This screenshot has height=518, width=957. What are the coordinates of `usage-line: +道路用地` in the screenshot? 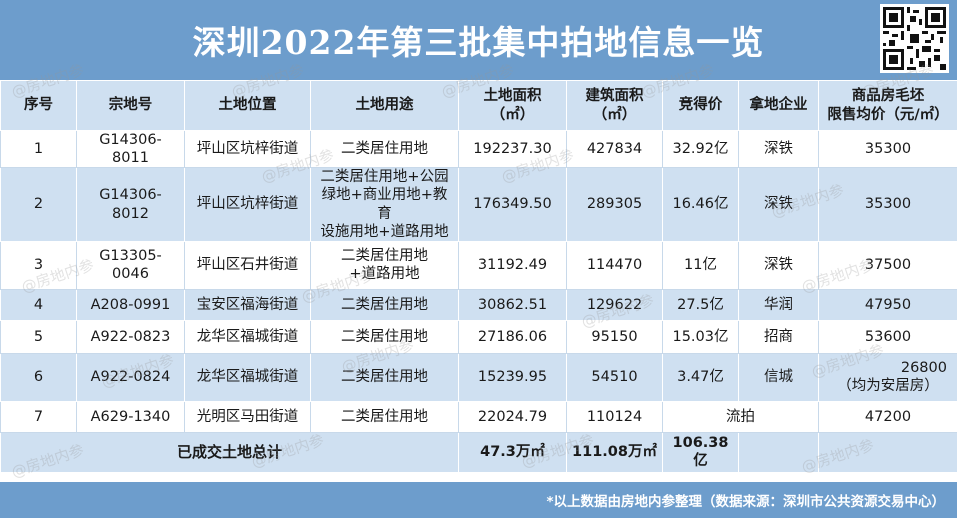 It's located at (384, 274).